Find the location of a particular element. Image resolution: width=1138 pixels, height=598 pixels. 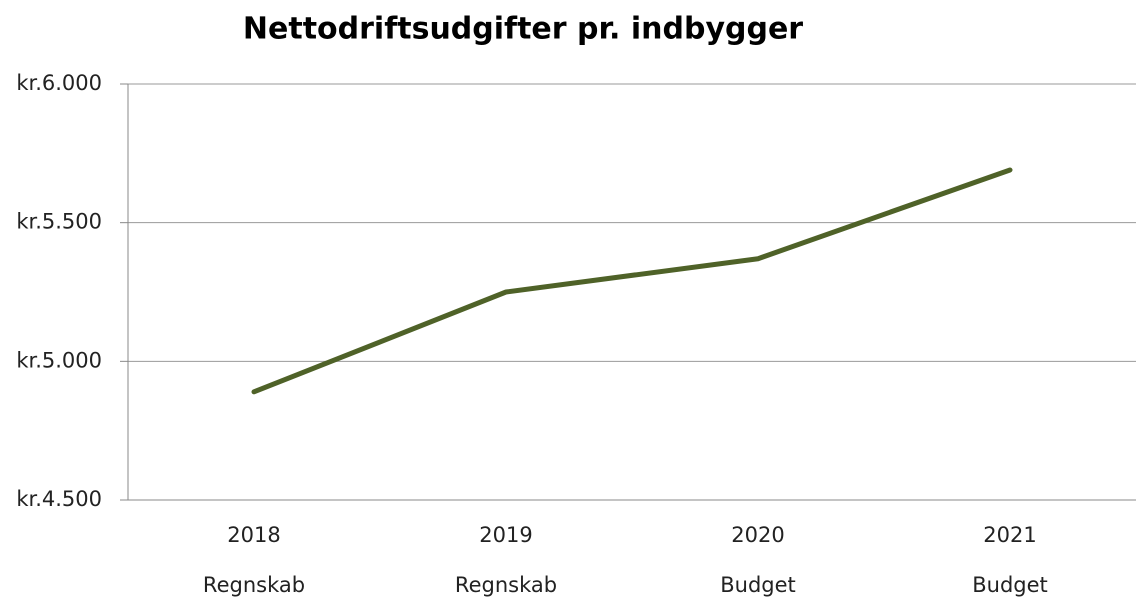

y-tick-label: kr.4.500 is located at coordinates (59, 499).